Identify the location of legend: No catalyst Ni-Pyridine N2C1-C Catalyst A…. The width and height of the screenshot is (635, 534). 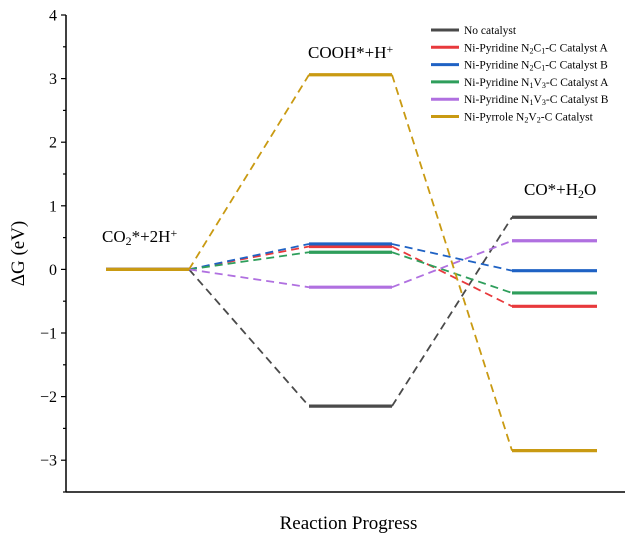
(520, 75).